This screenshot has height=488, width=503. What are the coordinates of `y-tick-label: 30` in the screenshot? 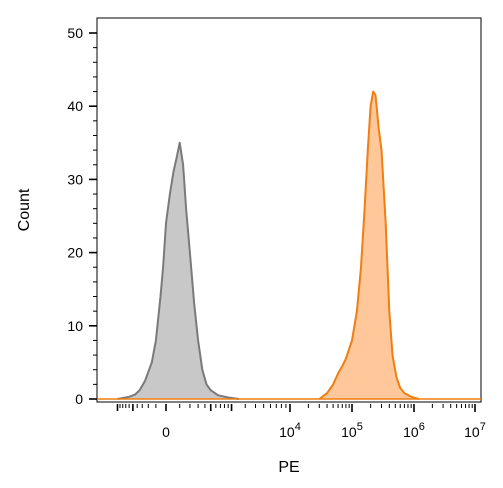 It's located at (75, 179).